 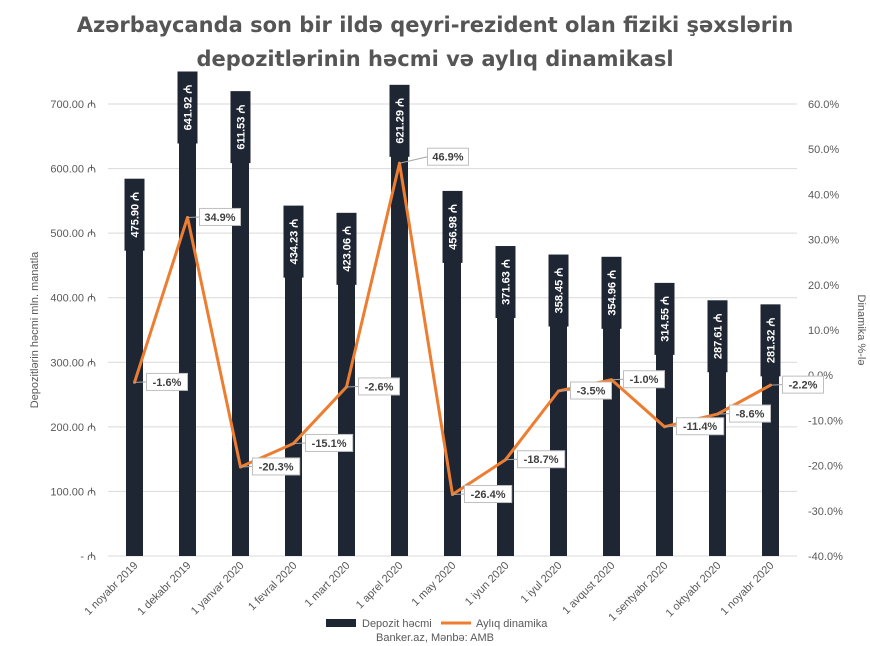 I want to click on y-tick-label: 600.00 ₼, so click(x=73, y=170).